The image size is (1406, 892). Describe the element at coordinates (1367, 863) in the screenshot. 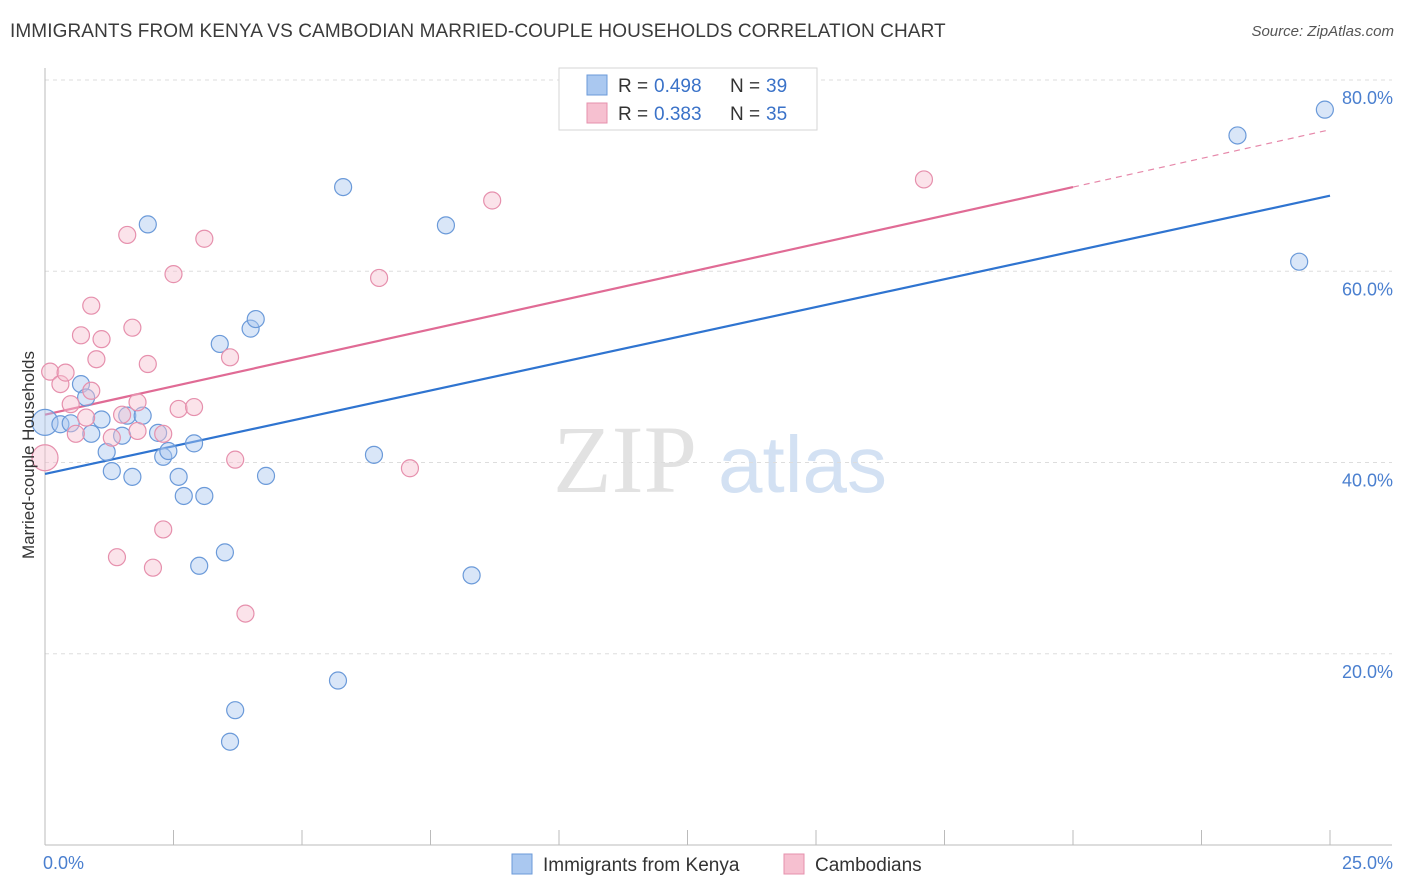

I see `x-tick-label-max: 25.0%` at that location.